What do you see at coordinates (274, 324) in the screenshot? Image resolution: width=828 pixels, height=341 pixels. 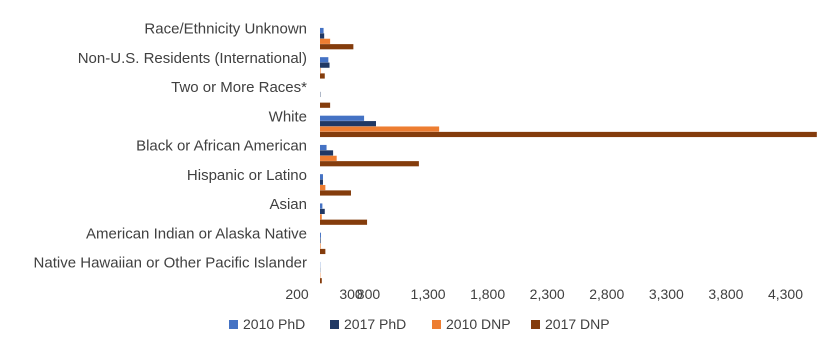 I see `legend-label-2010-phd: 2010 PhD` at bounding box center [274, 324].